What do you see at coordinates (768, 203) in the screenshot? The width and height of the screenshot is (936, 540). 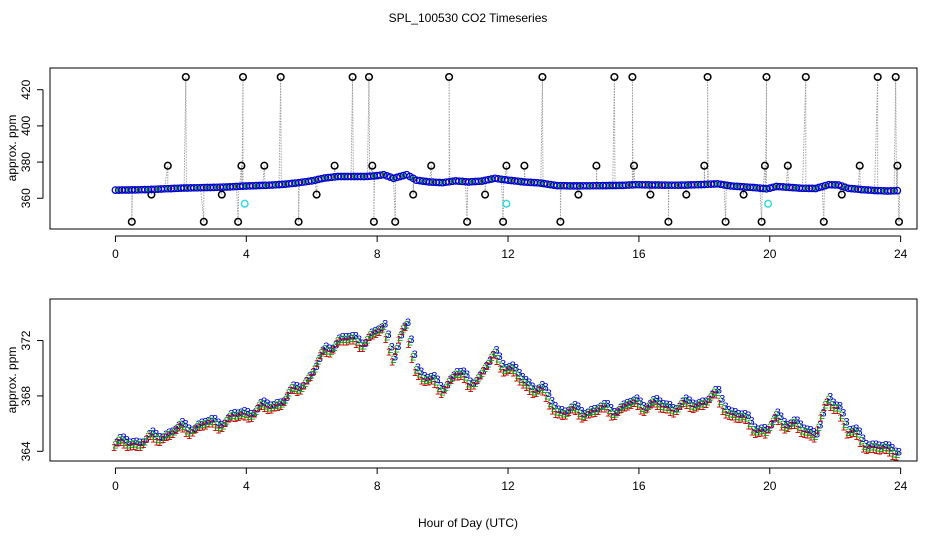 I see `top-flag-point` at bounding box center [768, 203].